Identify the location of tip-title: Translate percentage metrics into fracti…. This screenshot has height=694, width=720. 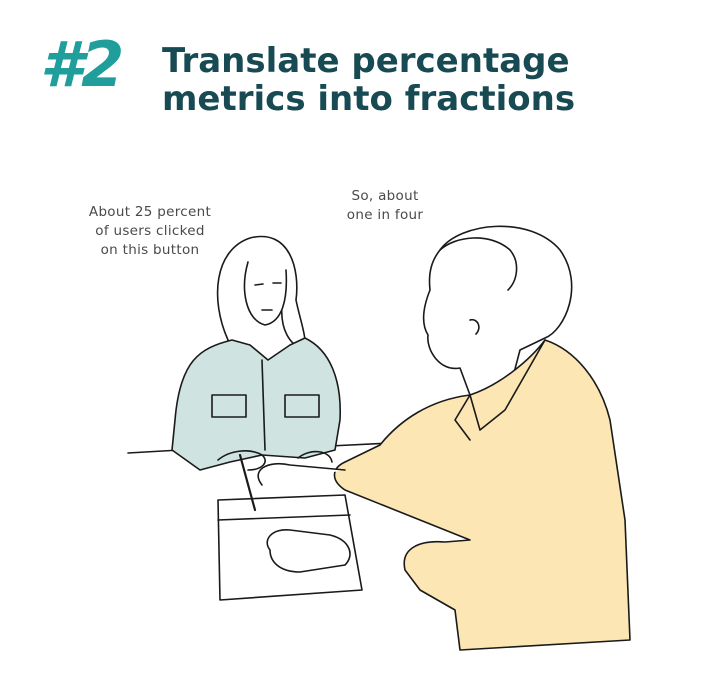
(368, 80).